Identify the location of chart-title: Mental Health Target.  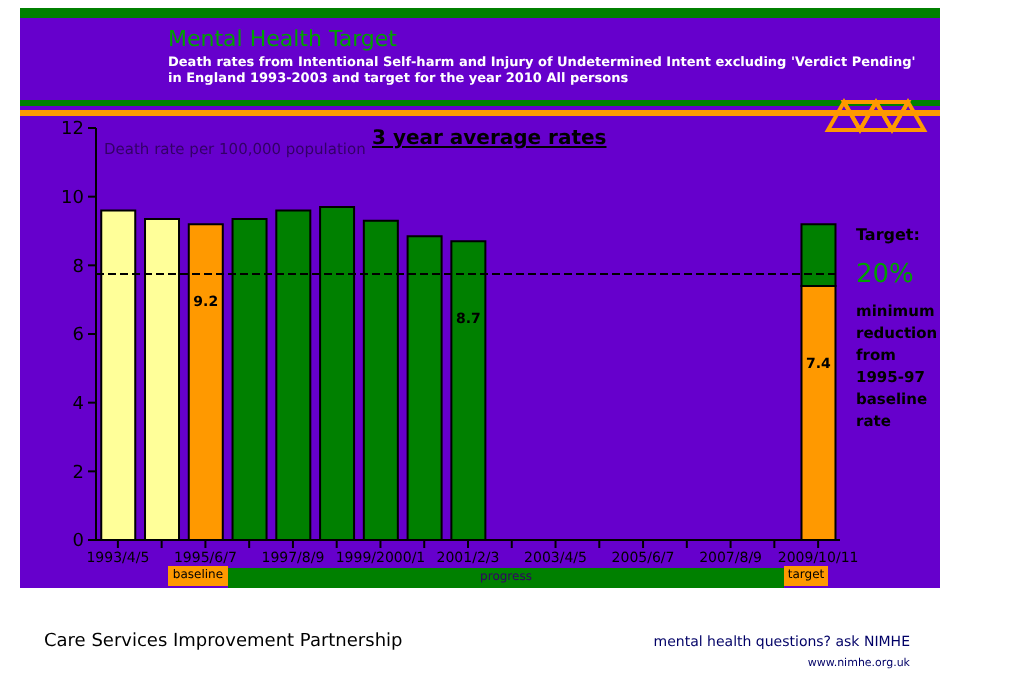
(283, 39).